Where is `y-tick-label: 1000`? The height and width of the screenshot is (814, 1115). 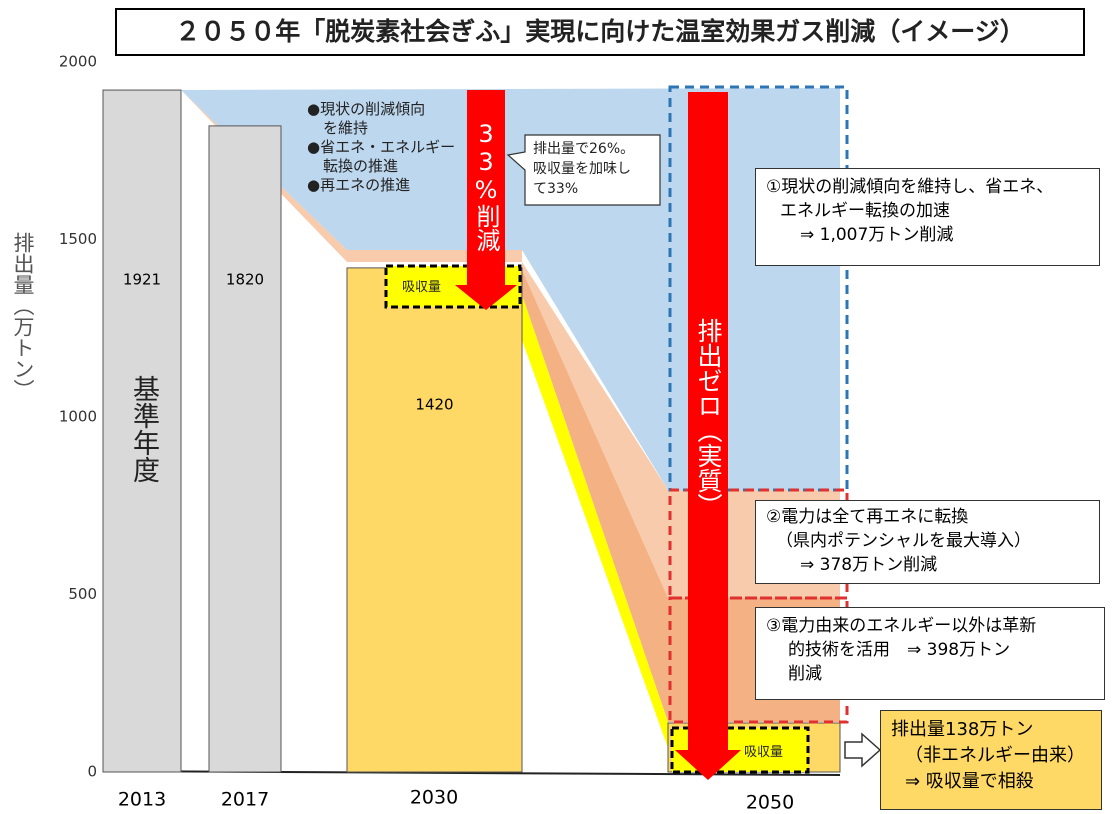 y-tick-label: 1000 is located at coordinates (78, 417).